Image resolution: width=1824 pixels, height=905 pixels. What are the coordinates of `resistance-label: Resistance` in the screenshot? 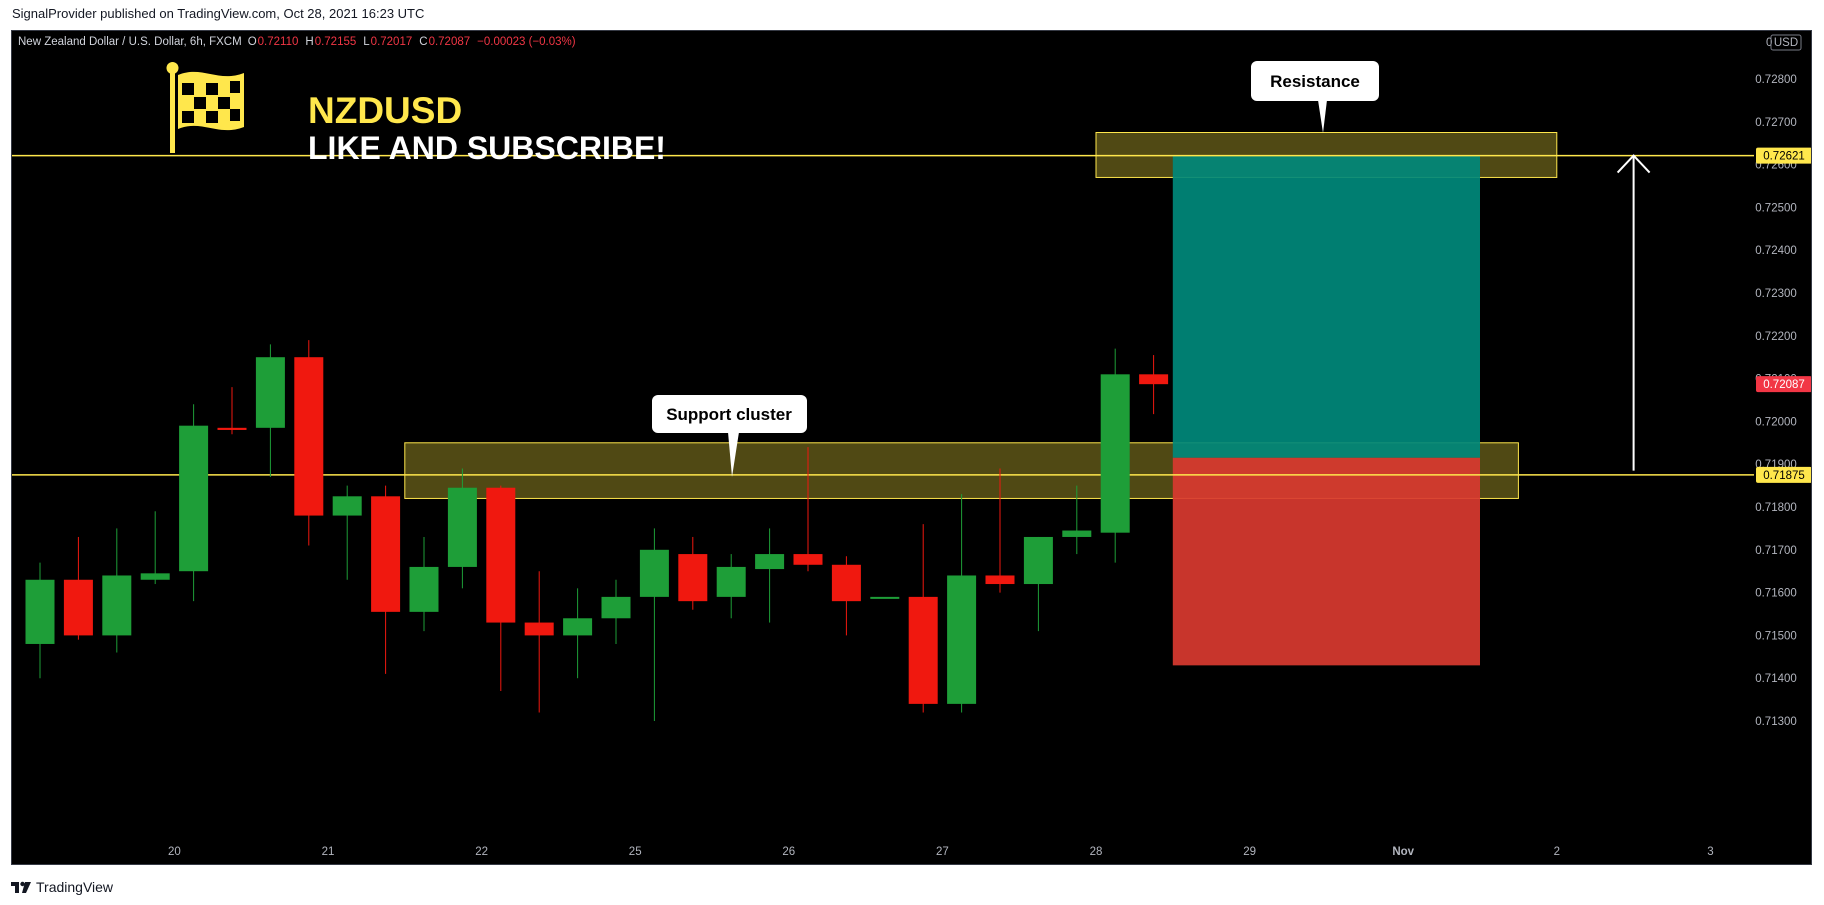 It's located at (1315, 81).